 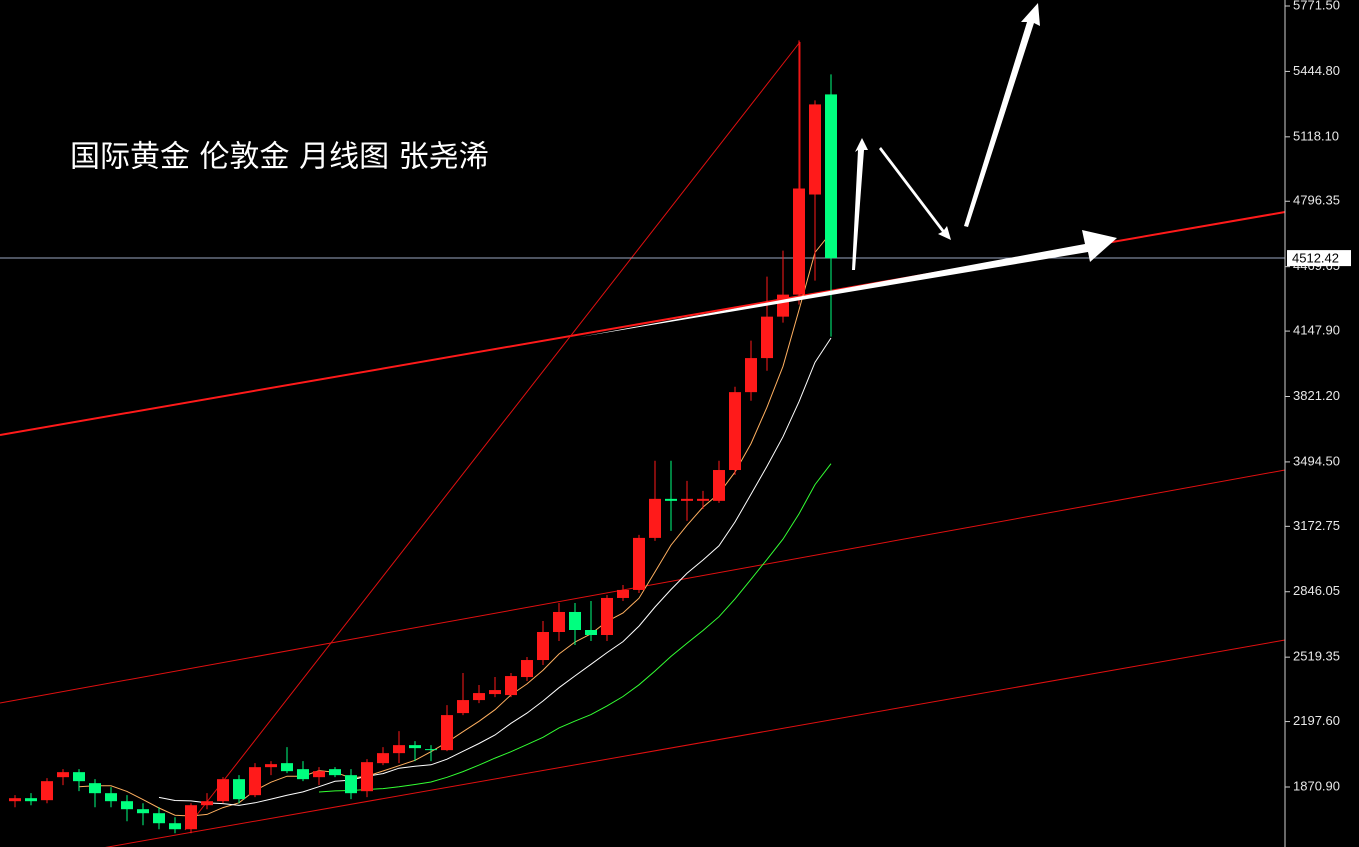 I want to click on moving-average, so click(x=575, y=628).